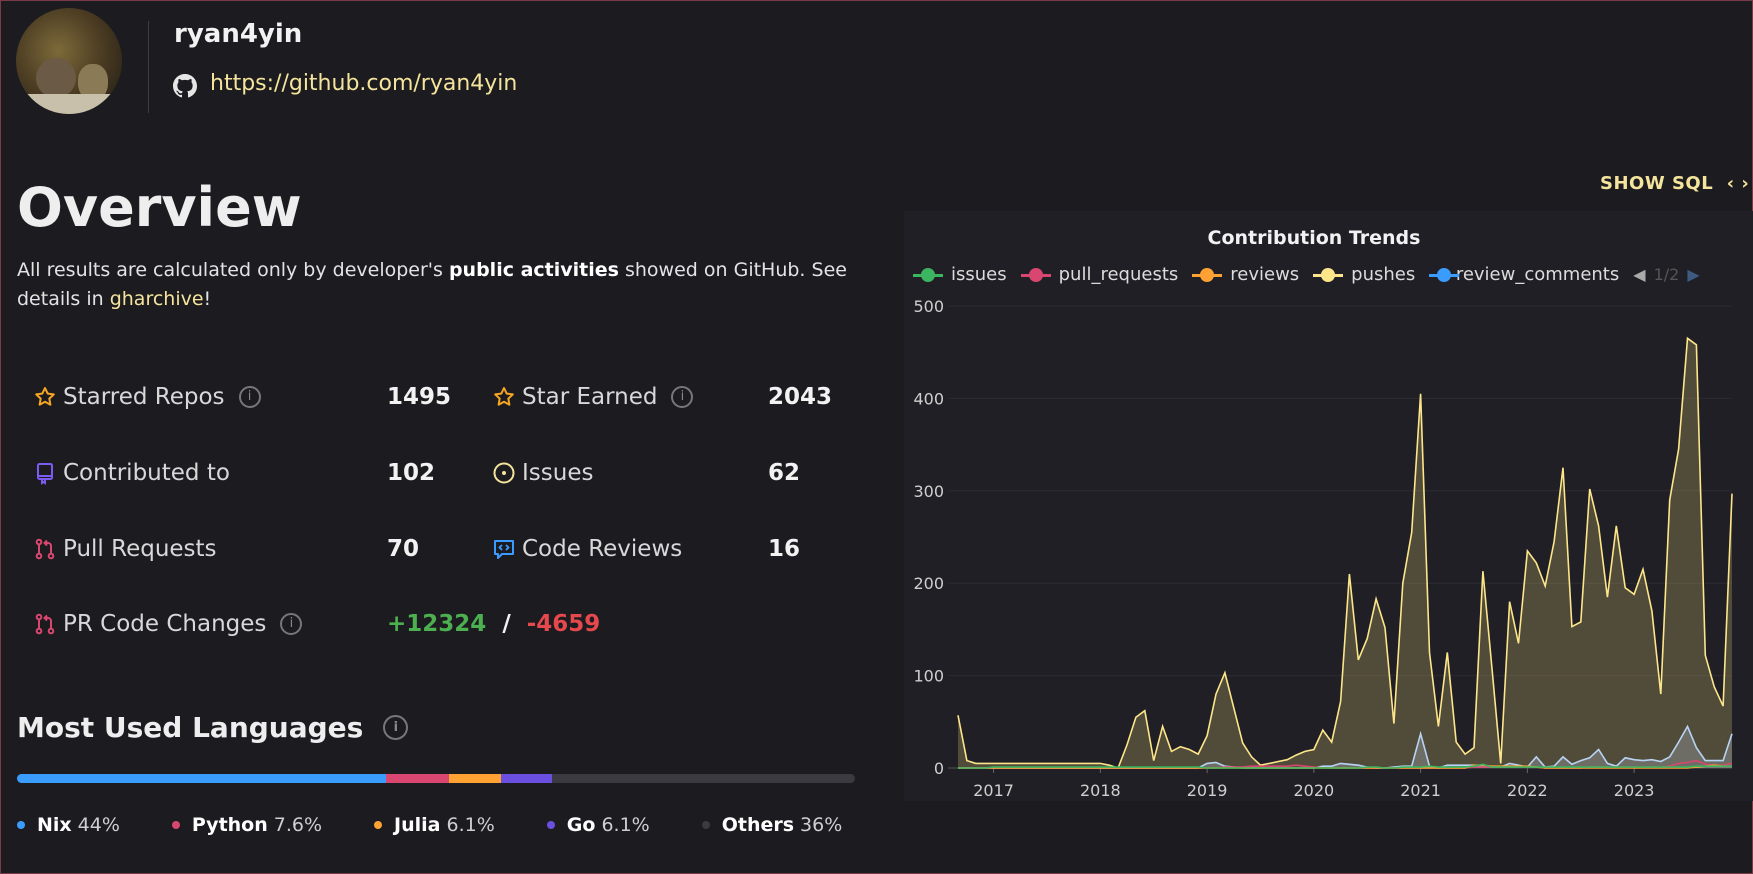 This screenshot has height=874, width=1753. Describe the element at coordinates (1118, 274) in the screenshot. I see `legend-label: pull_requests` at that location.